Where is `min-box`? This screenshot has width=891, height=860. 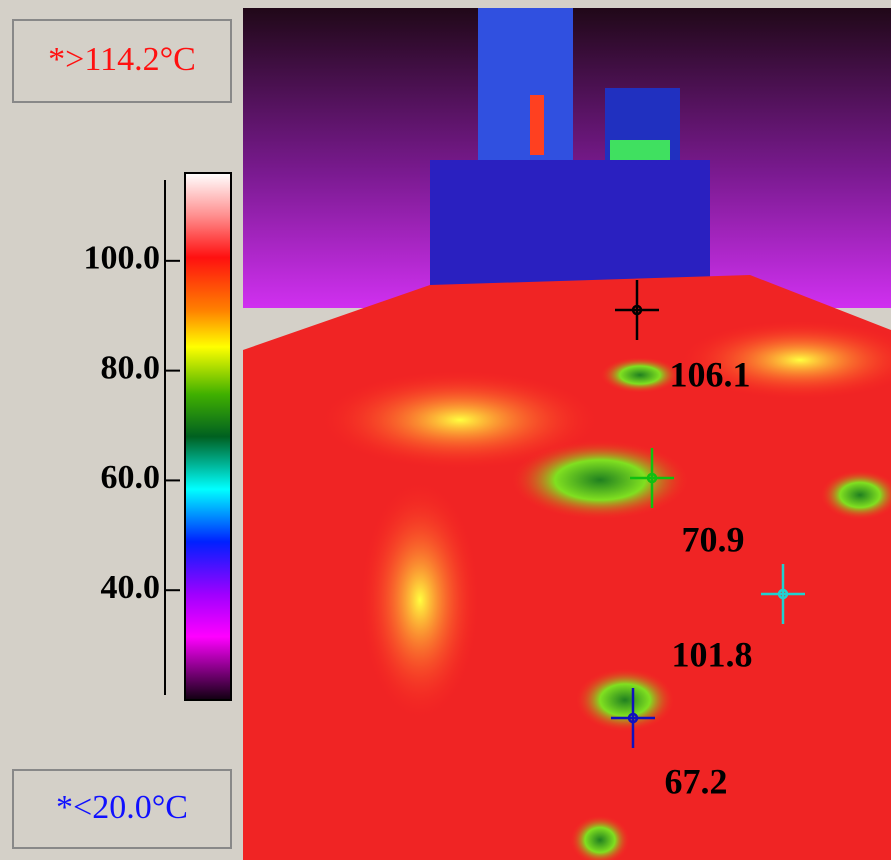 min-box is located at coordinates (122, 809).